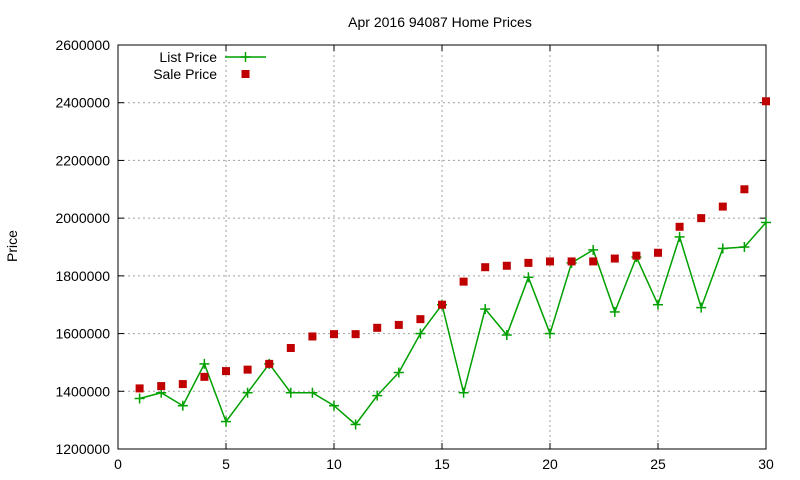 The height and width of the screenshot is (480, 800). What do you see at coordinates (82, 160) in the screenshot?
I see `y-tick-label: 2200000` at bounding box center [82, 160].